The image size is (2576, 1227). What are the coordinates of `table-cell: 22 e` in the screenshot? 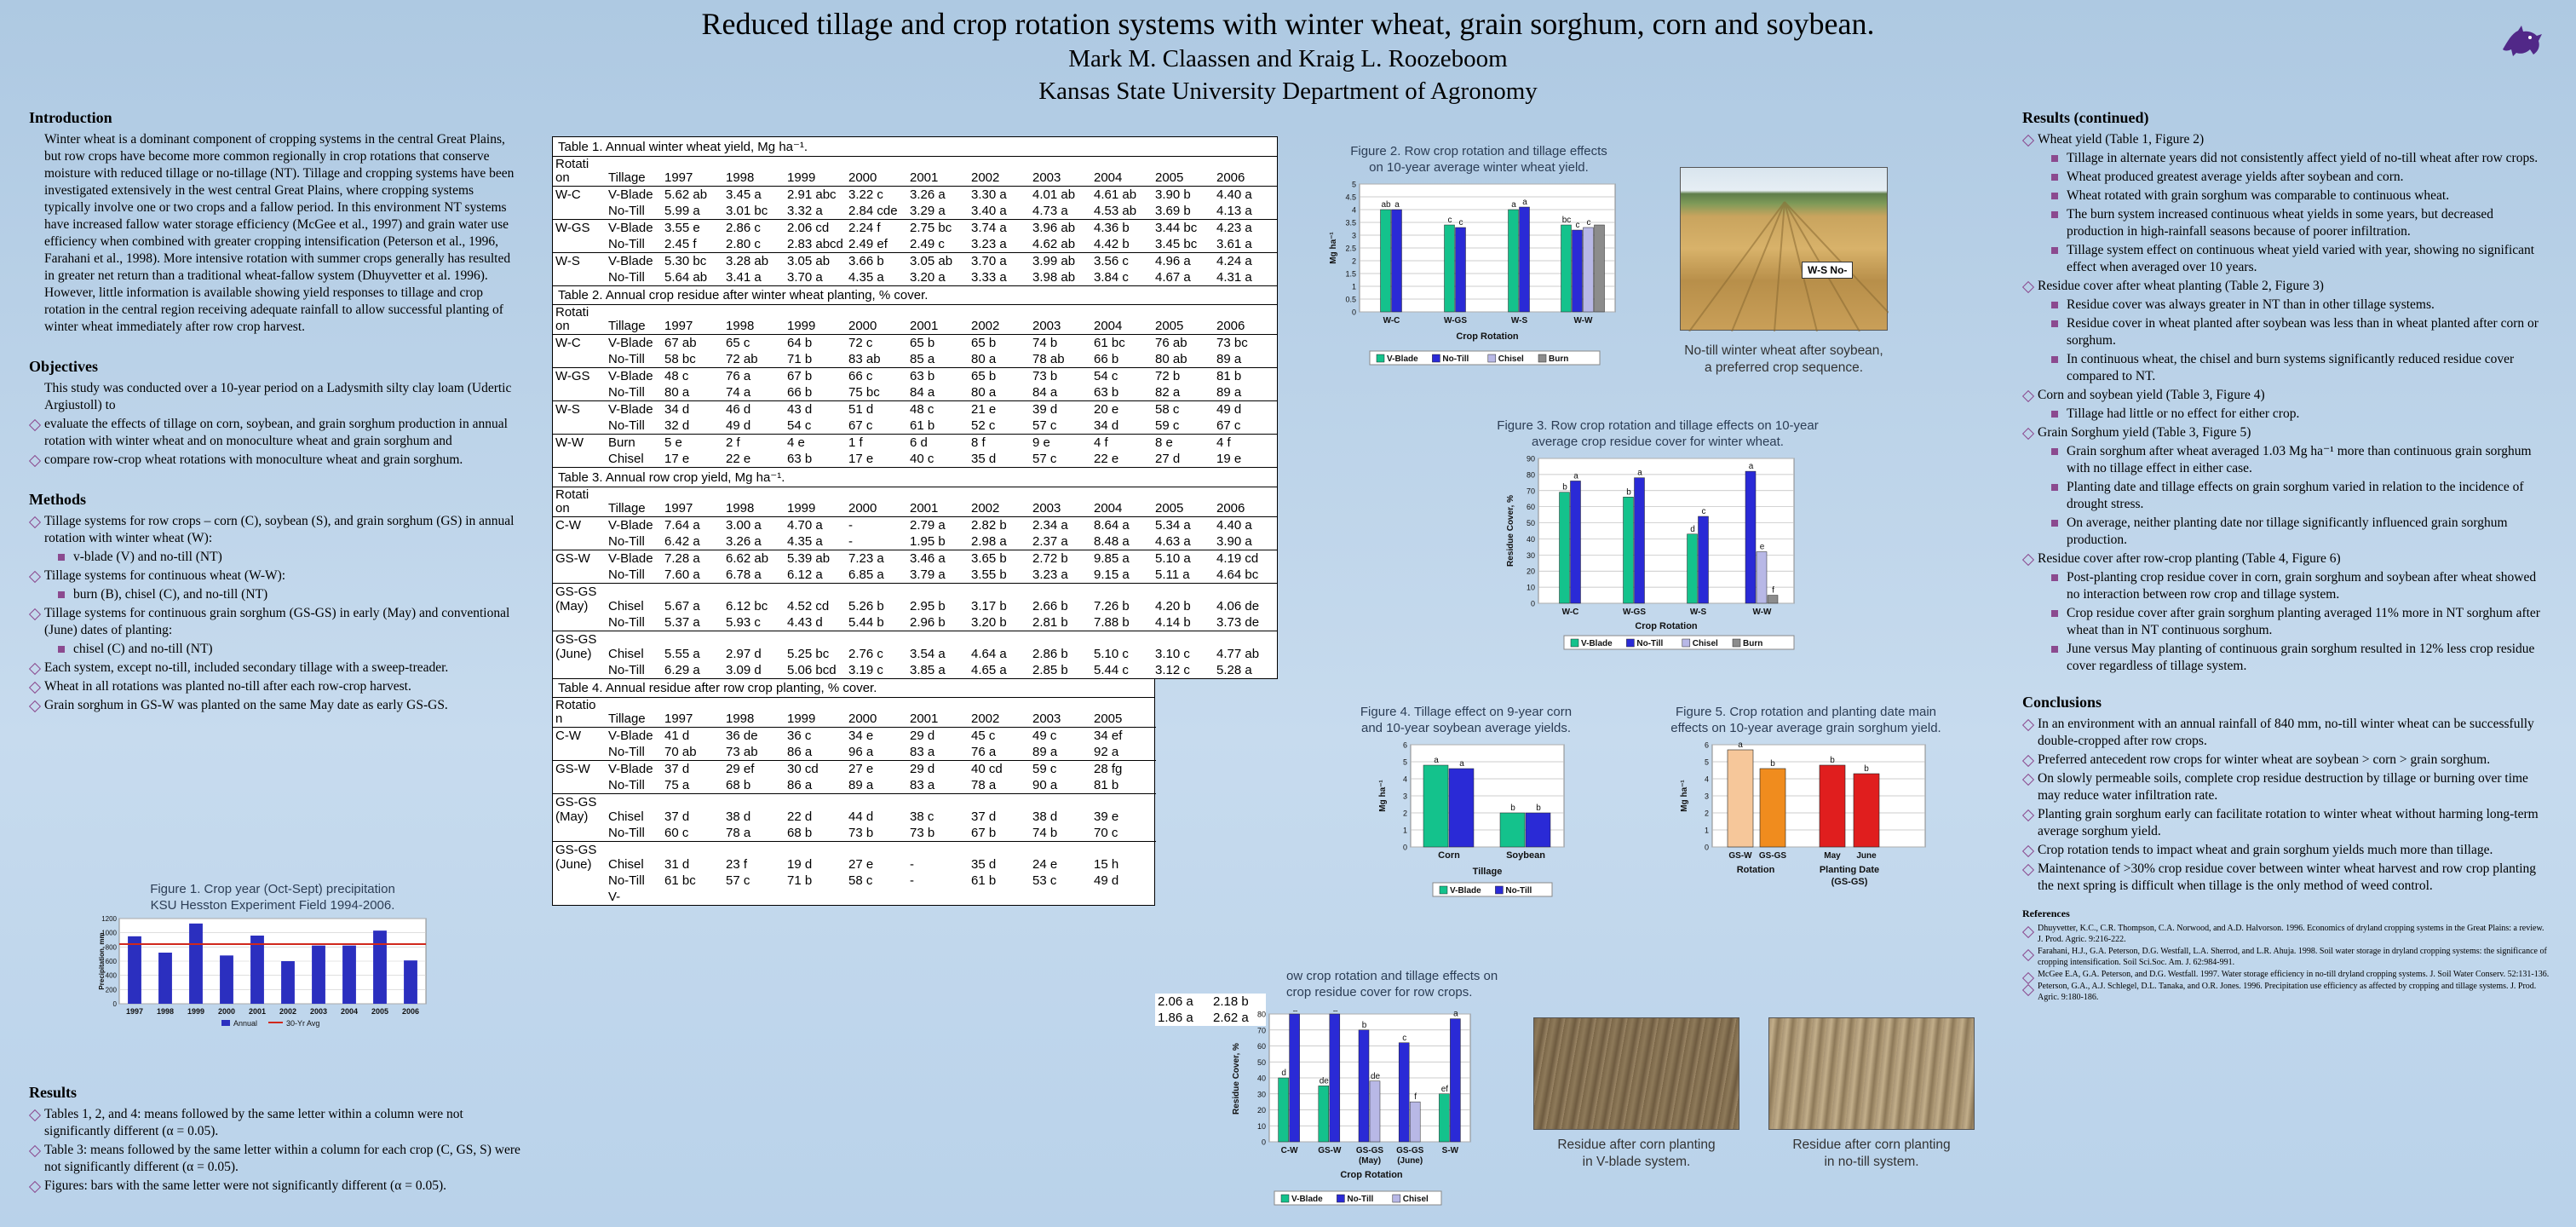 It's located at (1106, 459).